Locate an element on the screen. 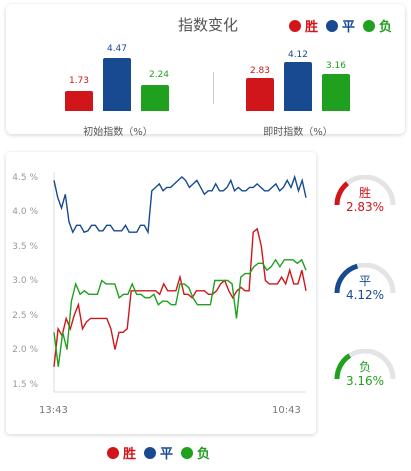  gauge-win-value: 2.83% is located at coordinates (365, 207).